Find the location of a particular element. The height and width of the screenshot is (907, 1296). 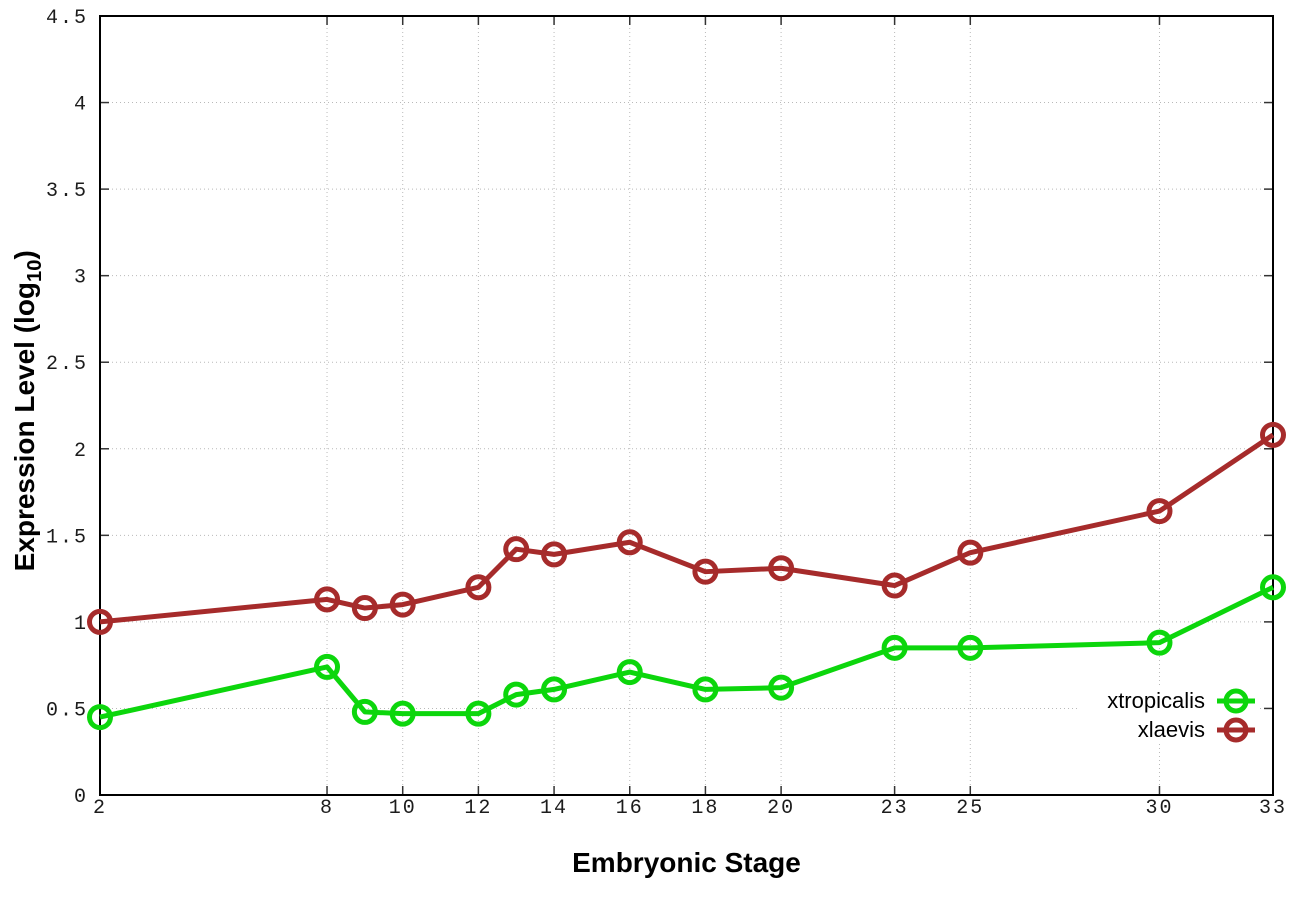

y-axis-title-subscript: 10 is located at coordinates (34, 270).